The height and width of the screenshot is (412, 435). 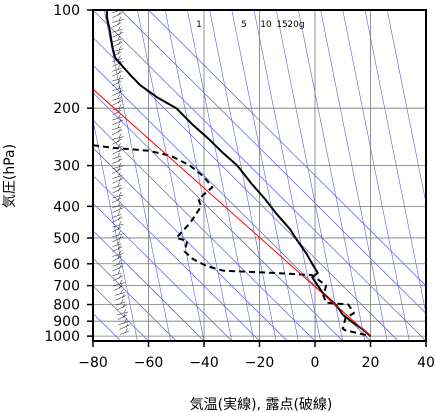 I want to click on y-tick-label: 400, so click(x=66, y=207).